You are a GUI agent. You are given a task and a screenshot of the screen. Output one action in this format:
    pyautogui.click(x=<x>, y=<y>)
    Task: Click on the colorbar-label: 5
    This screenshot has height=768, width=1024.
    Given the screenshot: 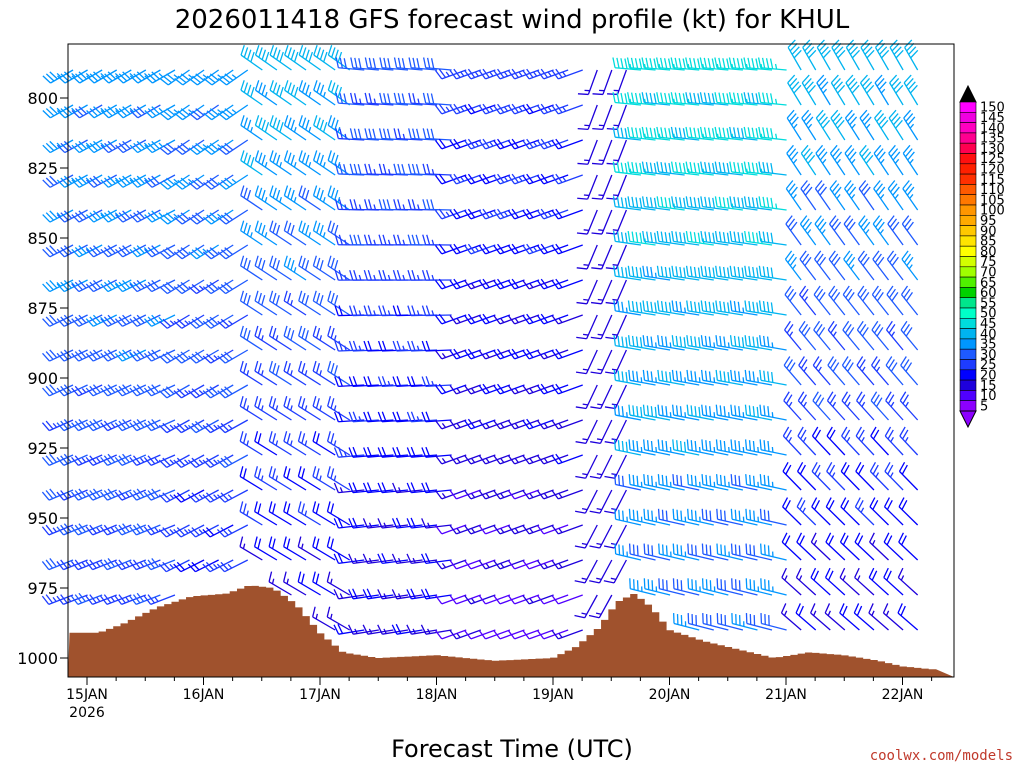 What is the action you would take?
    pyautogui.click(x=984, y=406)
    